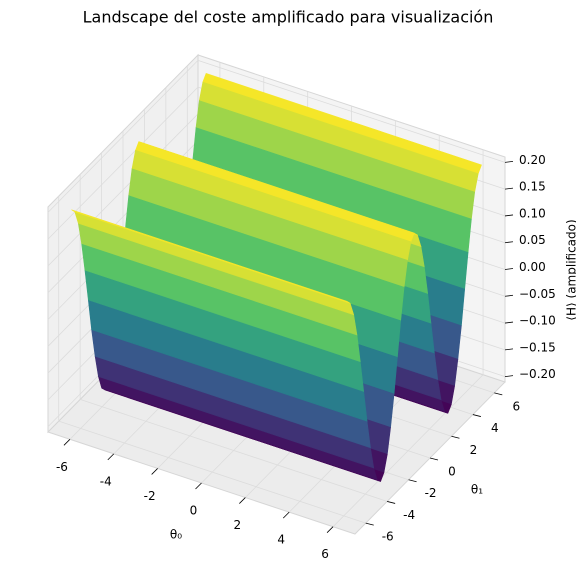  I want to click on z-axis-label: ⟨H⟩ (amplificado), so click(570, 269).